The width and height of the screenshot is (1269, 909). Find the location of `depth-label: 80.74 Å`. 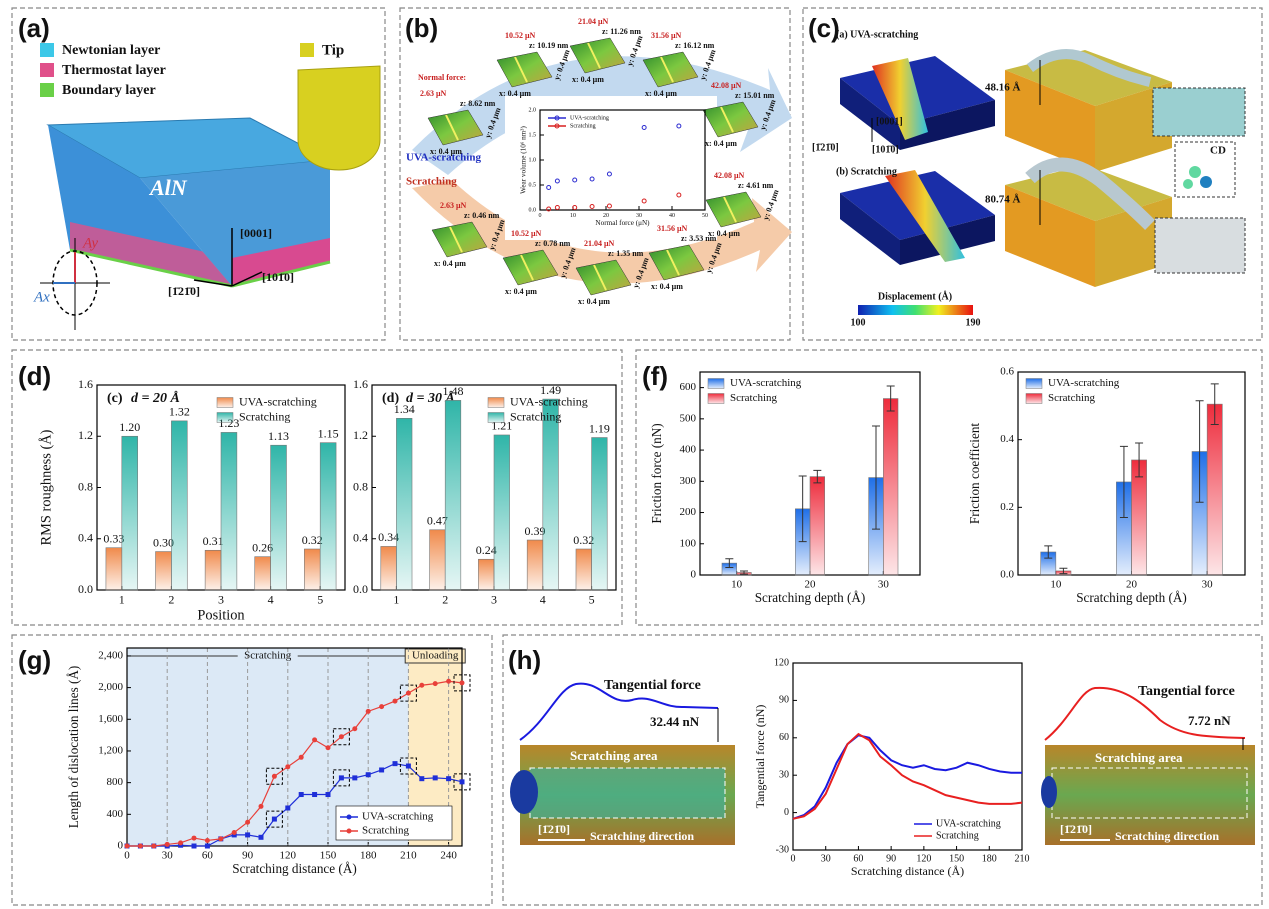

depth-label: 80.74 Å is located at coordinates (1003, 200).